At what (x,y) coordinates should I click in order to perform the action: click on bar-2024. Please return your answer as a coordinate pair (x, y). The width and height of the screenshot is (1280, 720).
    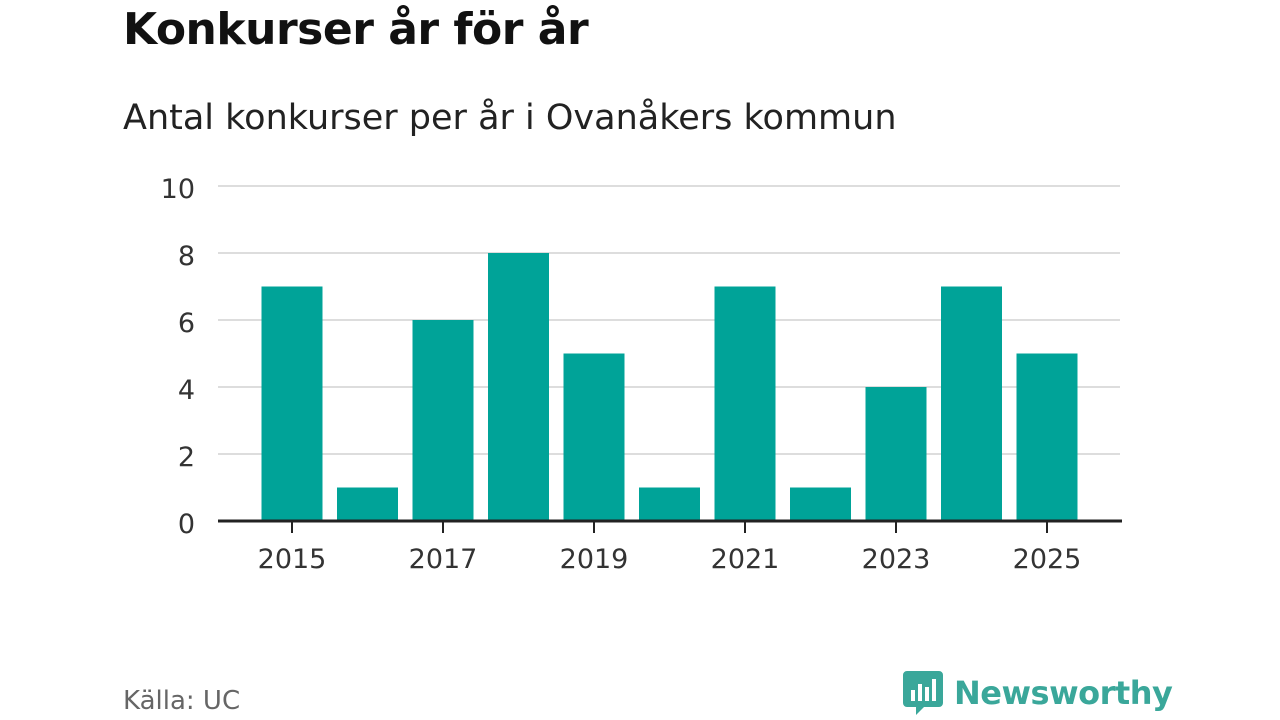
    Looking at the image, I should click on (971, 403).